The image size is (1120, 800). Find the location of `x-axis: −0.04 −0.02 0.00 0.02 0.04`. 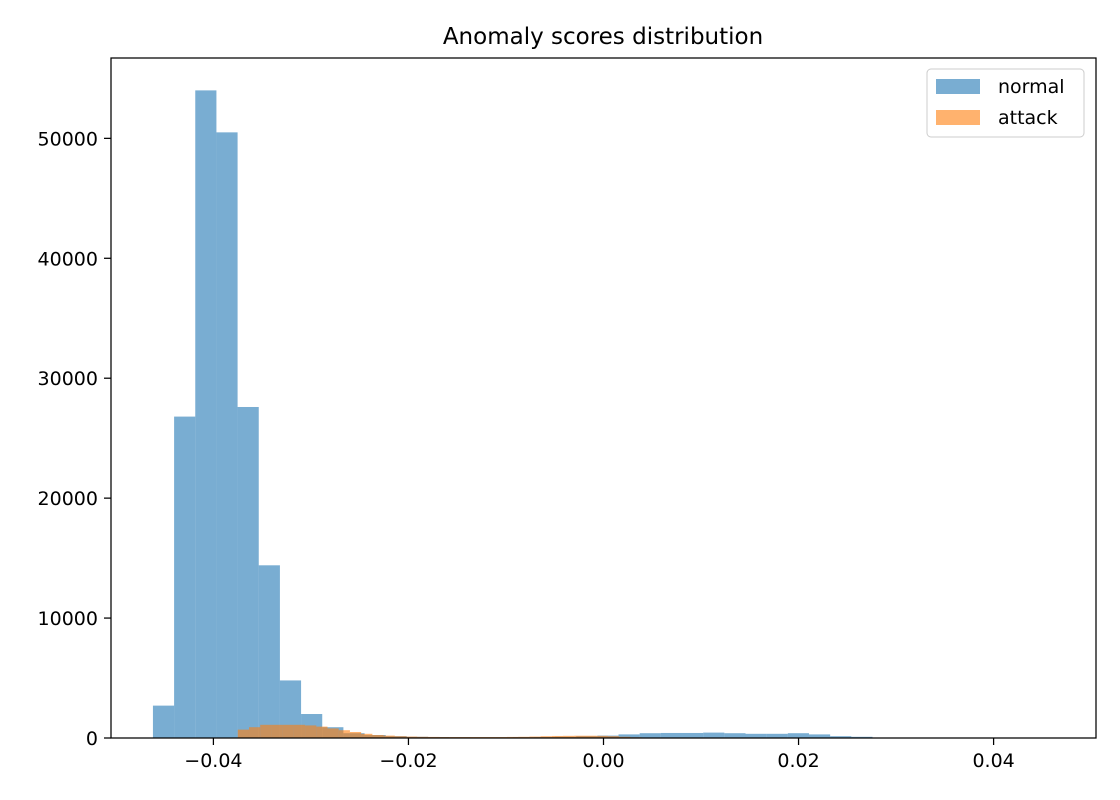

x-axis: −0.04 −0.02 0.00 0.02 0.04 is located at coordinates (599, 755).